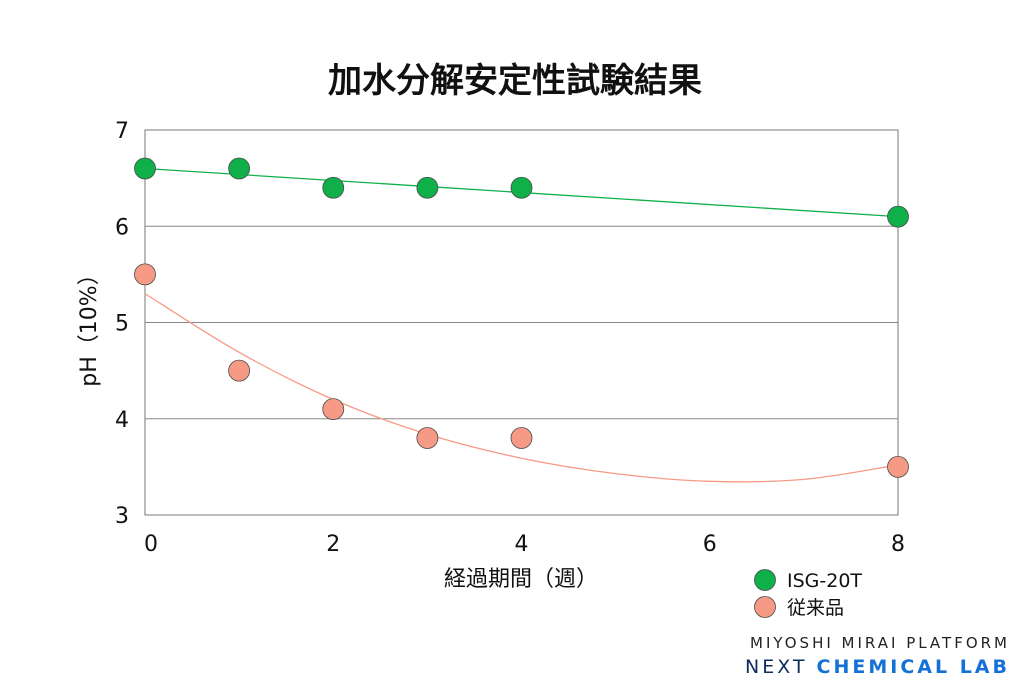 This screenshot has width=1024, height=683. I want to click on brand-chemical-lab: CHEMICAL LAB, so click(913, 667).